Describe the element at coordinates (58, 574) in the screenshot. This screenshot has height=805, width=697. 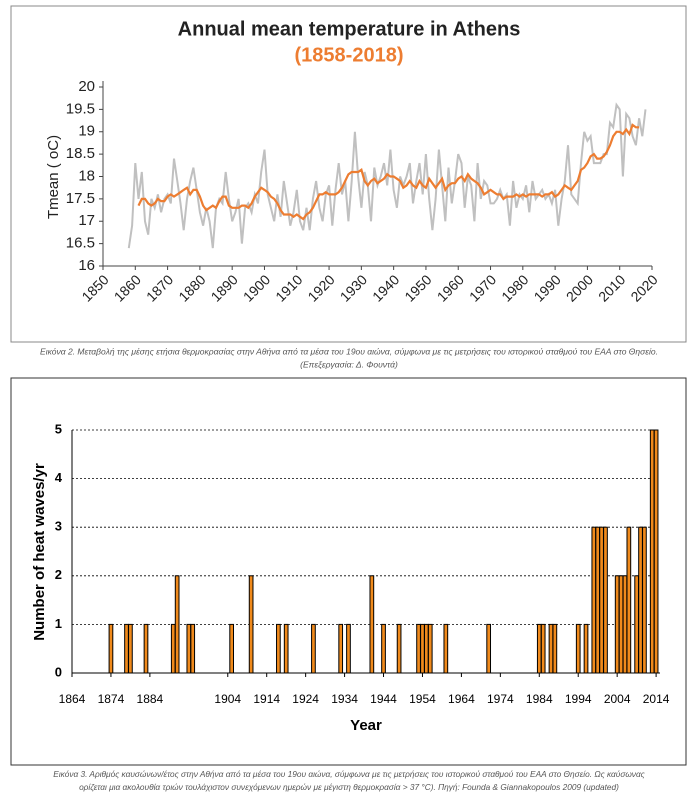
I see `y-tick-label: 2` at that location.